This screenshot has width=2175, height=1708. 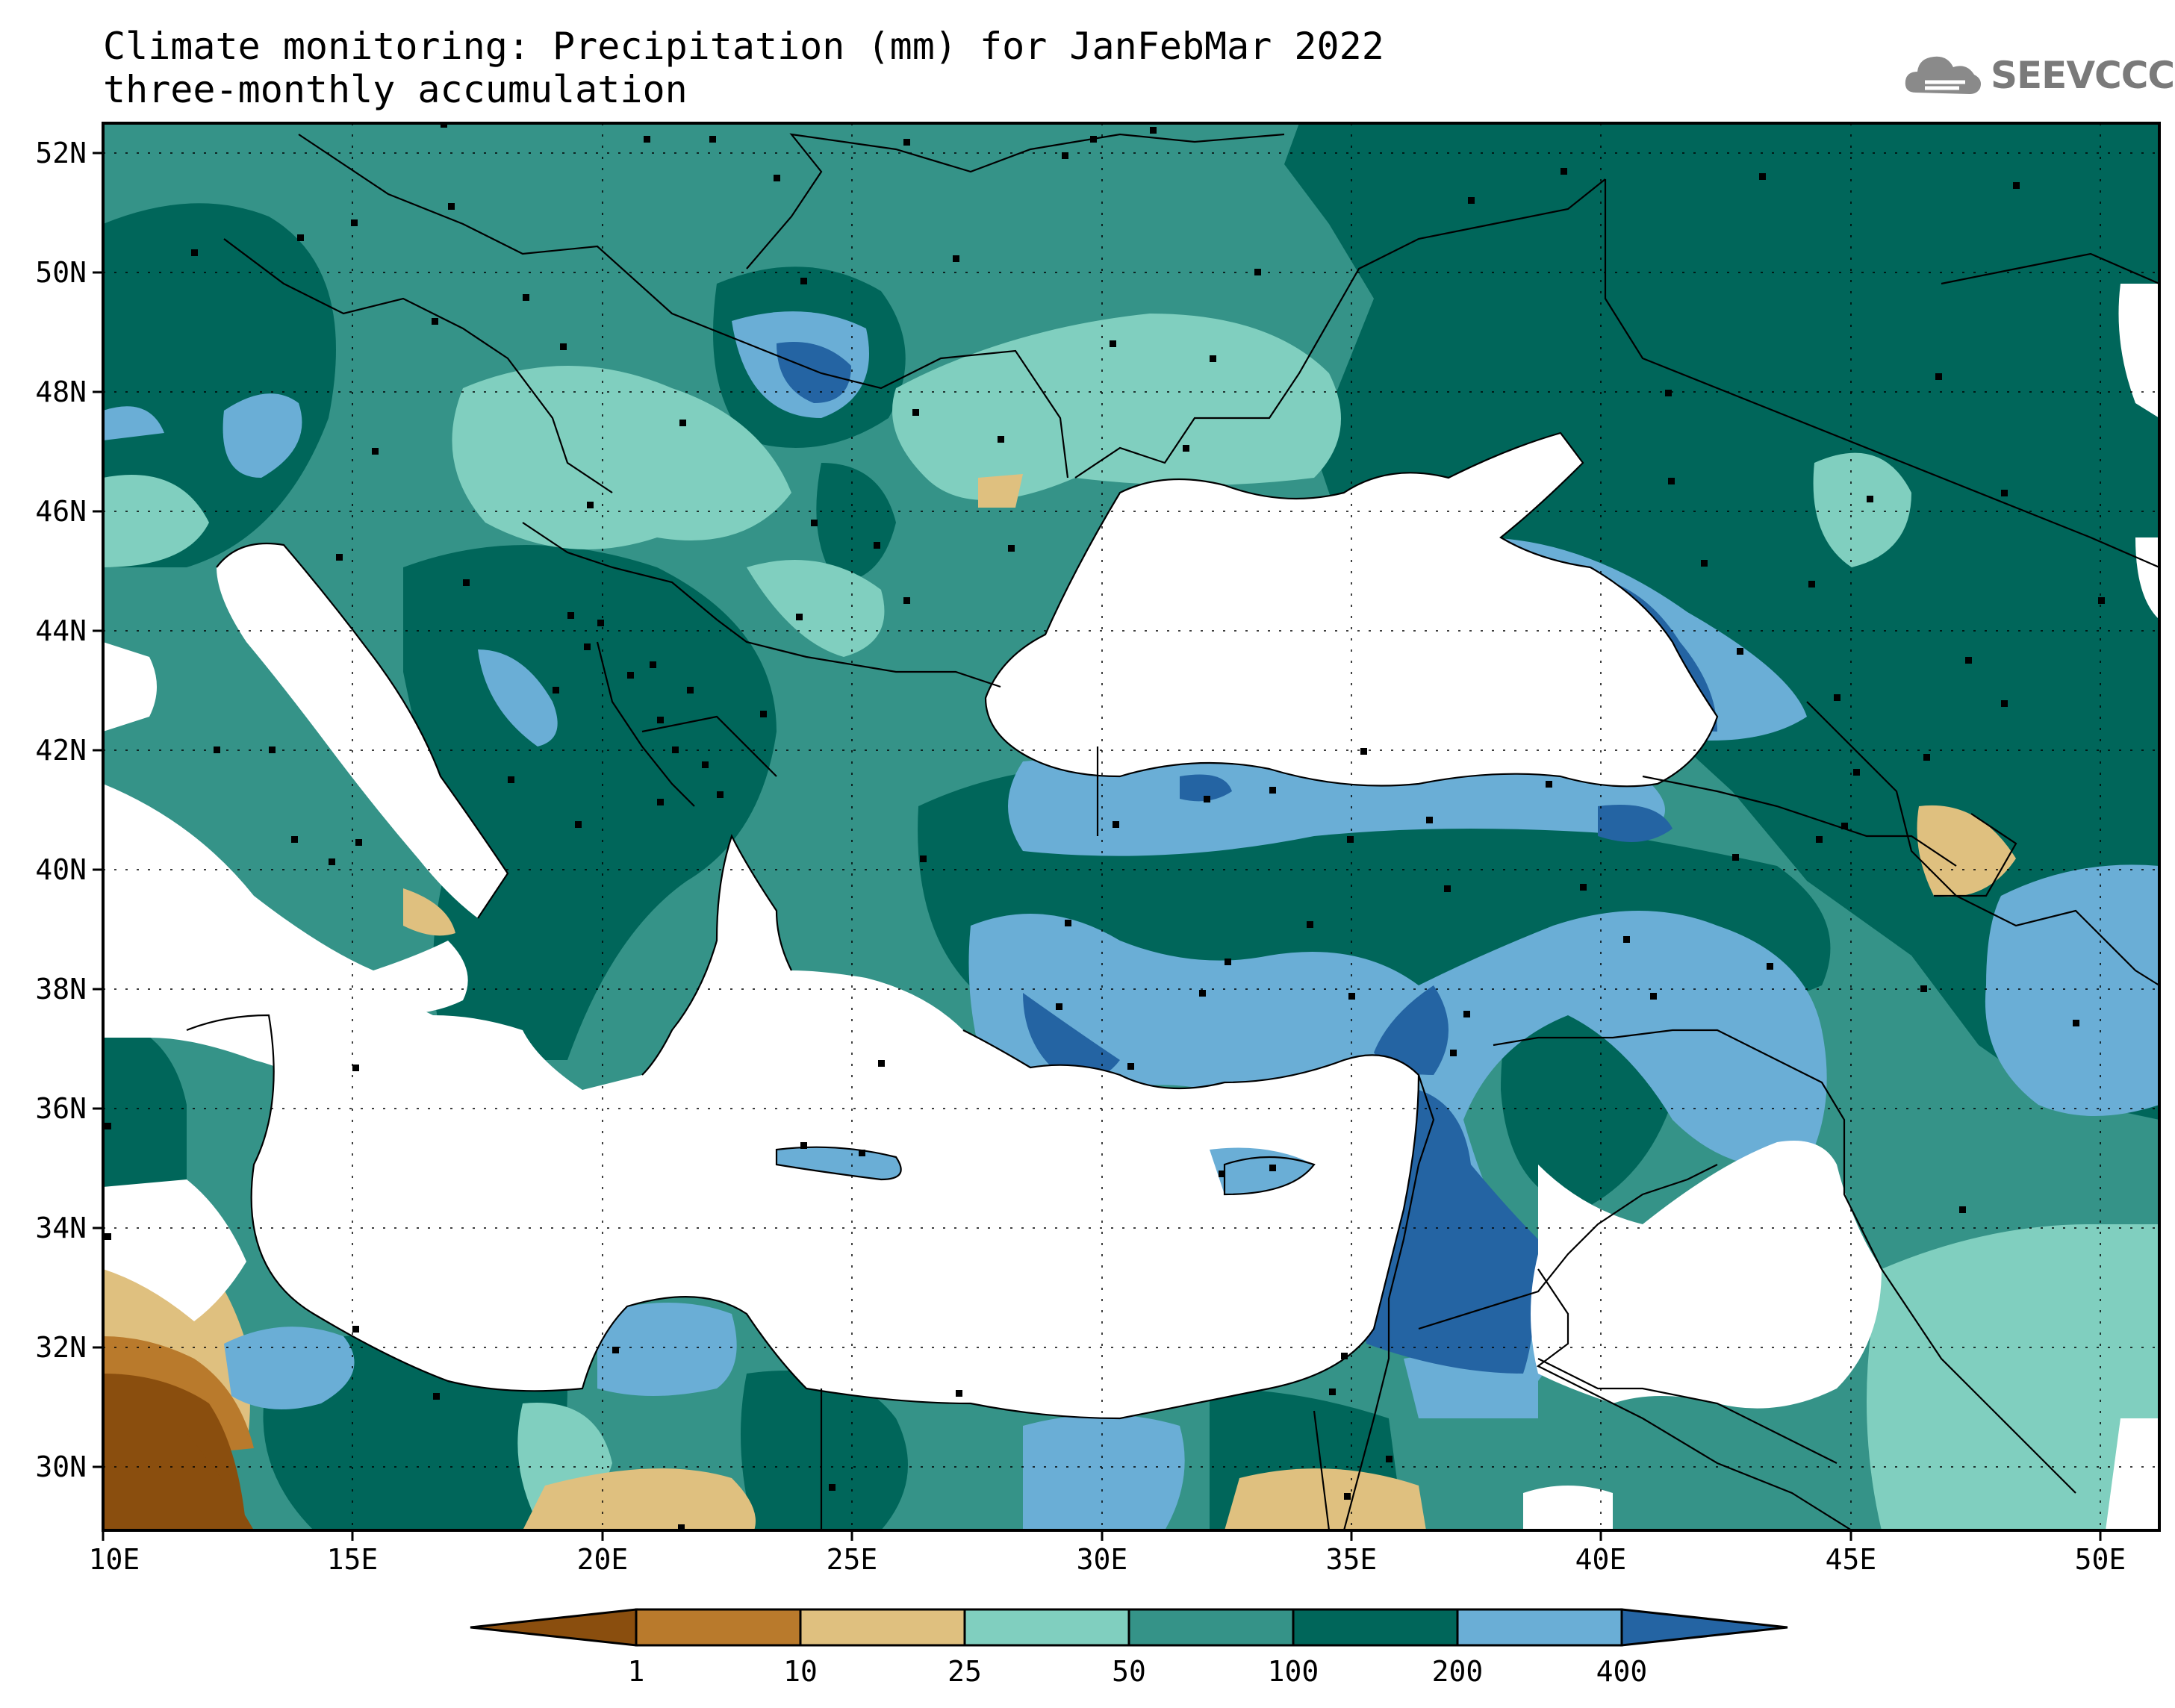 I want to click on seevccc-logo: SEEVCCC, so click(x=2038, y=74).